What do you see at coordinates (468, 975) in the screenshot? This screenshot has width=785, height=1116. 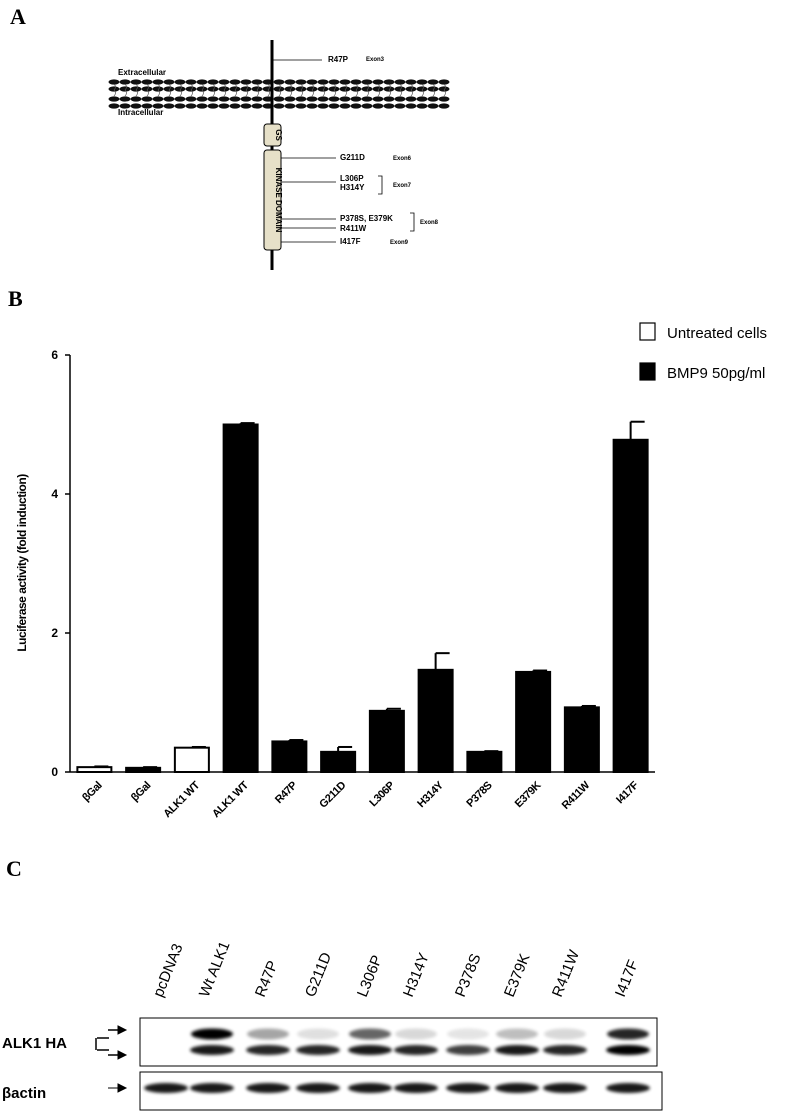 I see `lane-label: P378S` at bounding box center [468, 975].